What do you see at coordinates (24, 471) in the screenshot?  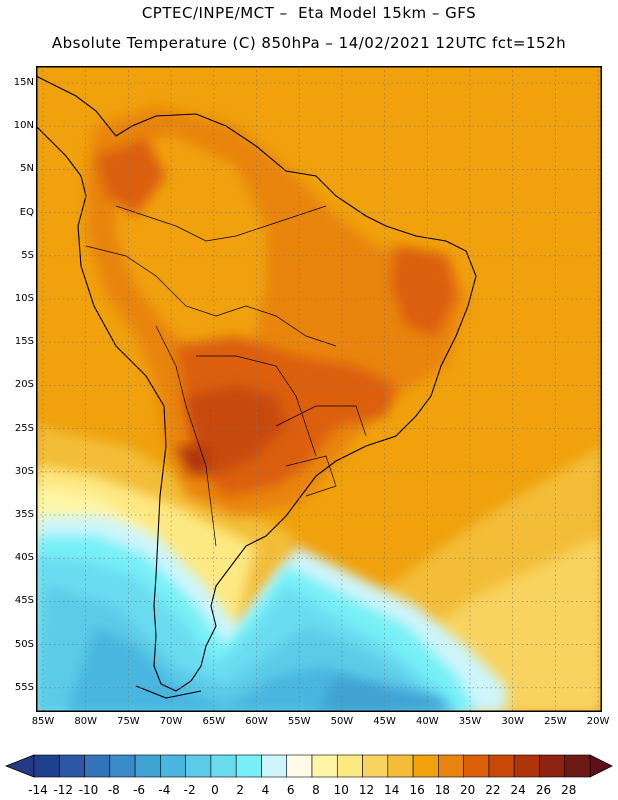 I see `lat-tick-label: 30S` at bounding box center [24, 471].